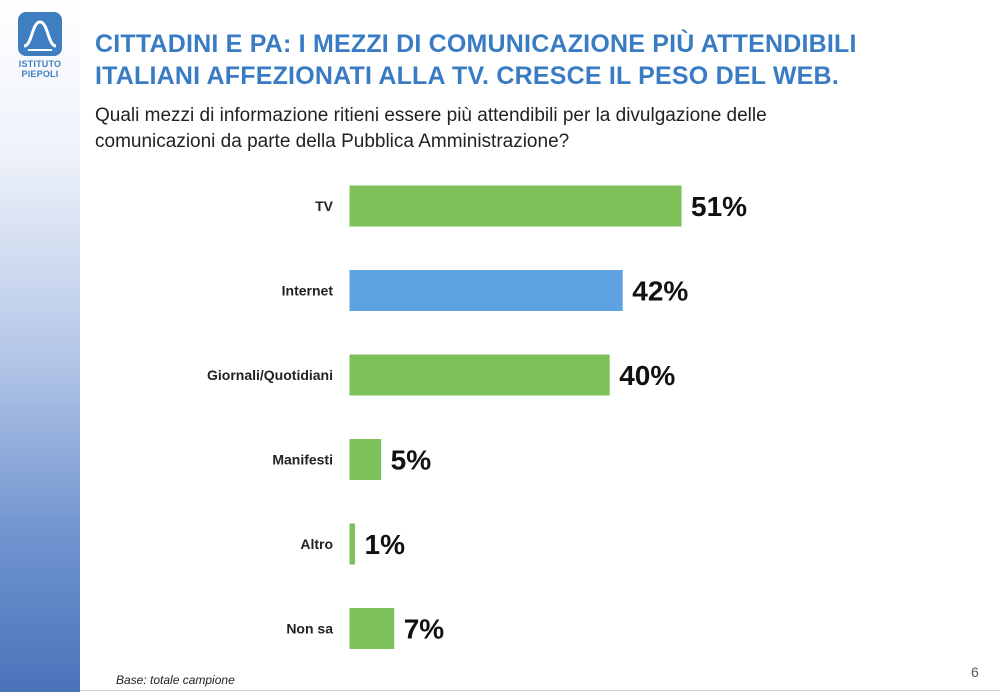 The height and width of the screenshot is (692, 1000). What do you see at coordinates (515, 206) in the screenshot?
I see `bar-tv` at bounding box center [515, 206].